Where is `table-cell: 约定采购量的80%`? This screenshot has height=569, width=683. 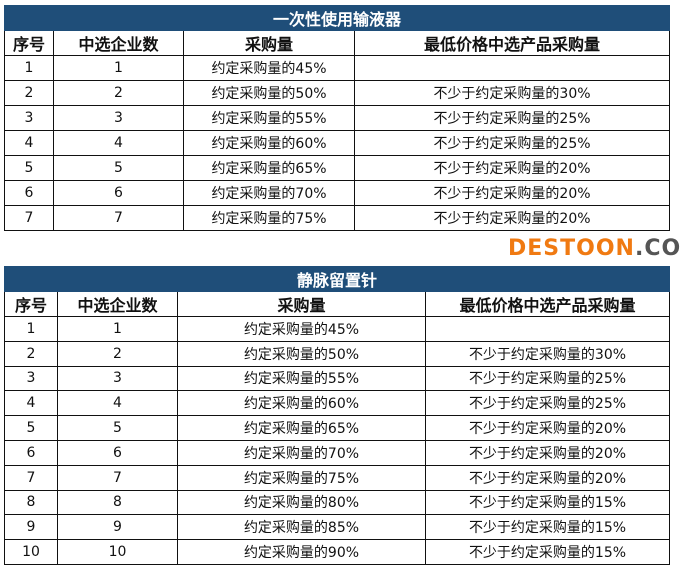 table-cell: 约定采购量的80% is located at coordinates (301, 502).